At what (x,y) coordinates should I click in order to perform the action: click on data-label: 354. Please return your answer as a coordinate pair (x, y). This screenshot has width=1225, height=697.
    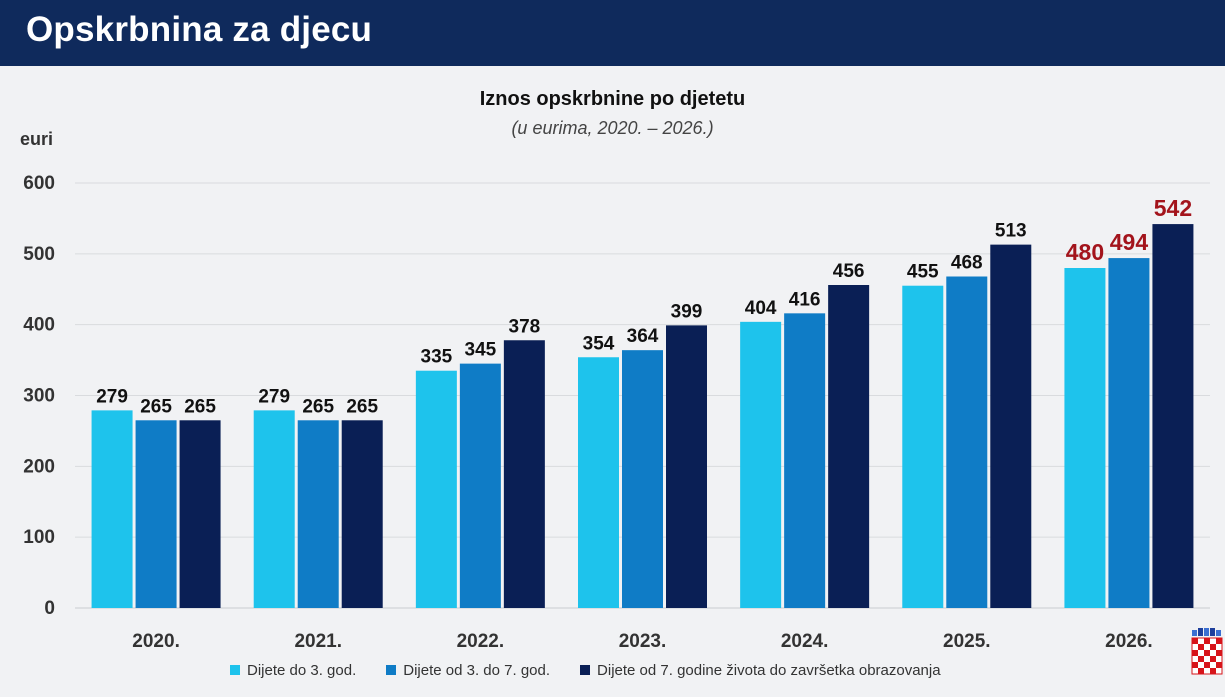
    Looking at the image, I should click on (599, 343).